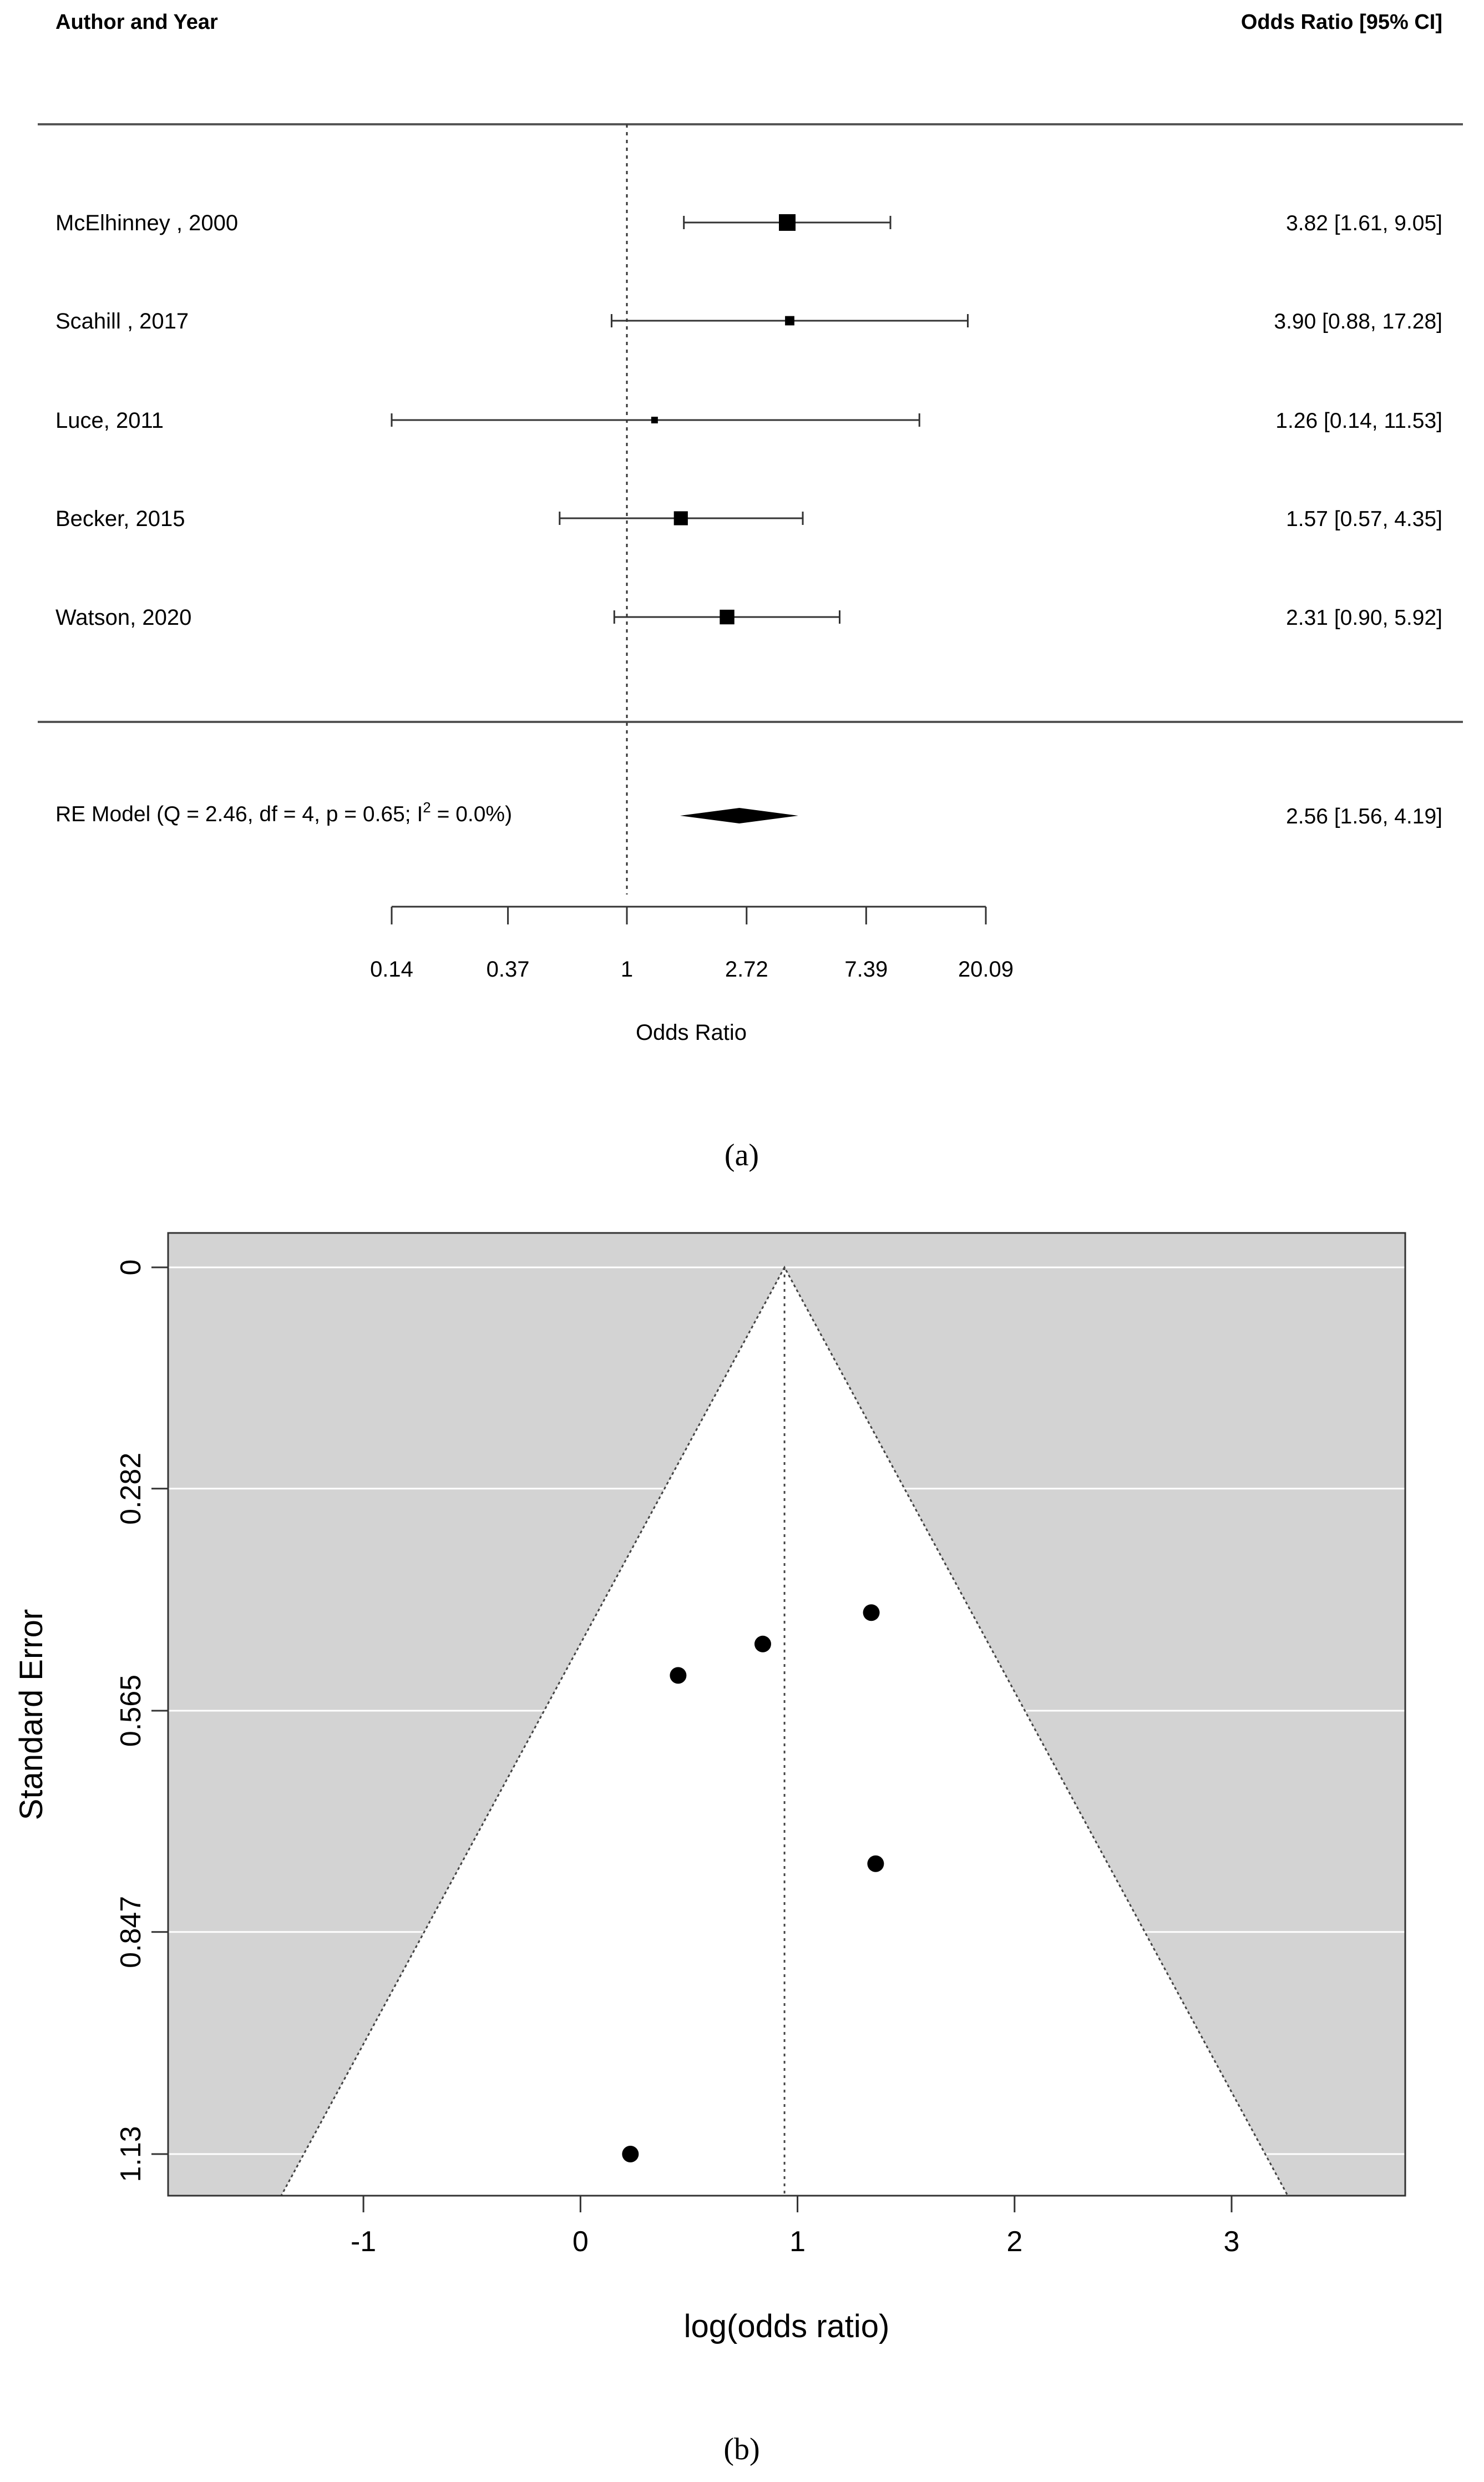 This screenshot has height=2482, width=1484. I want to click on study-row: McElhinney , 2000 3.82 [1.61, 9.05], so click(748, 223).